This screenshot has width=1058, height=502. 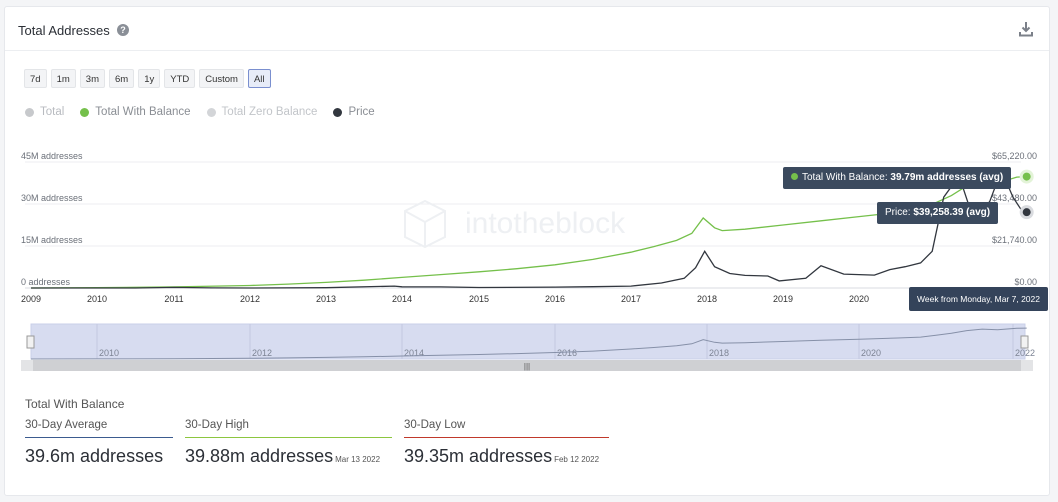 What do you see at coordinates (288, 443) in the screenshot?
I see `stat-30-day-high: 30-Day High 39.88m addresses Mar 13 2022` at bounding box center [288, 443].